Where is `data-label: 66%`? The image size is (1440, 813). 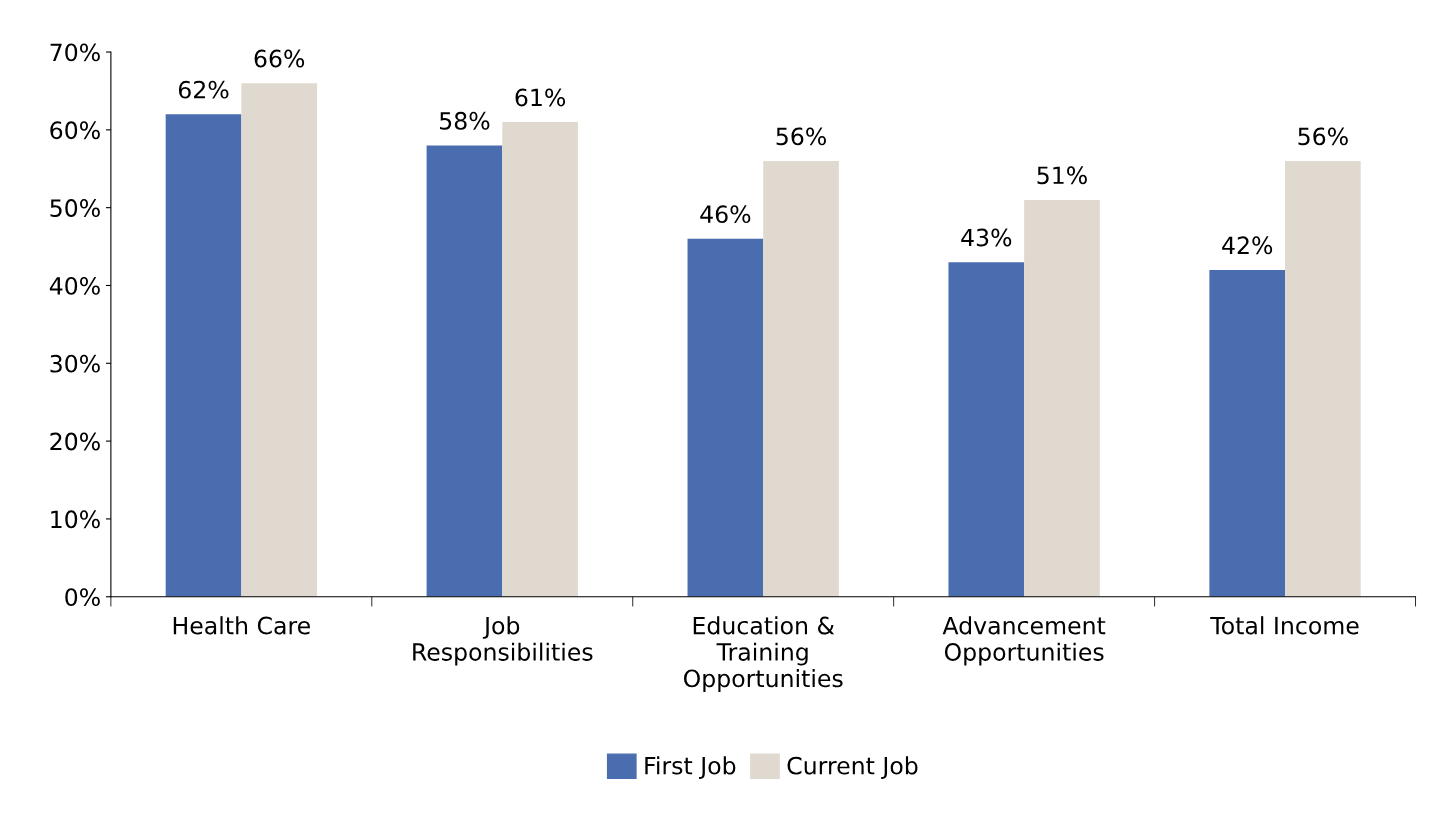 data-label: 66% is located at coordinates (279, 58).